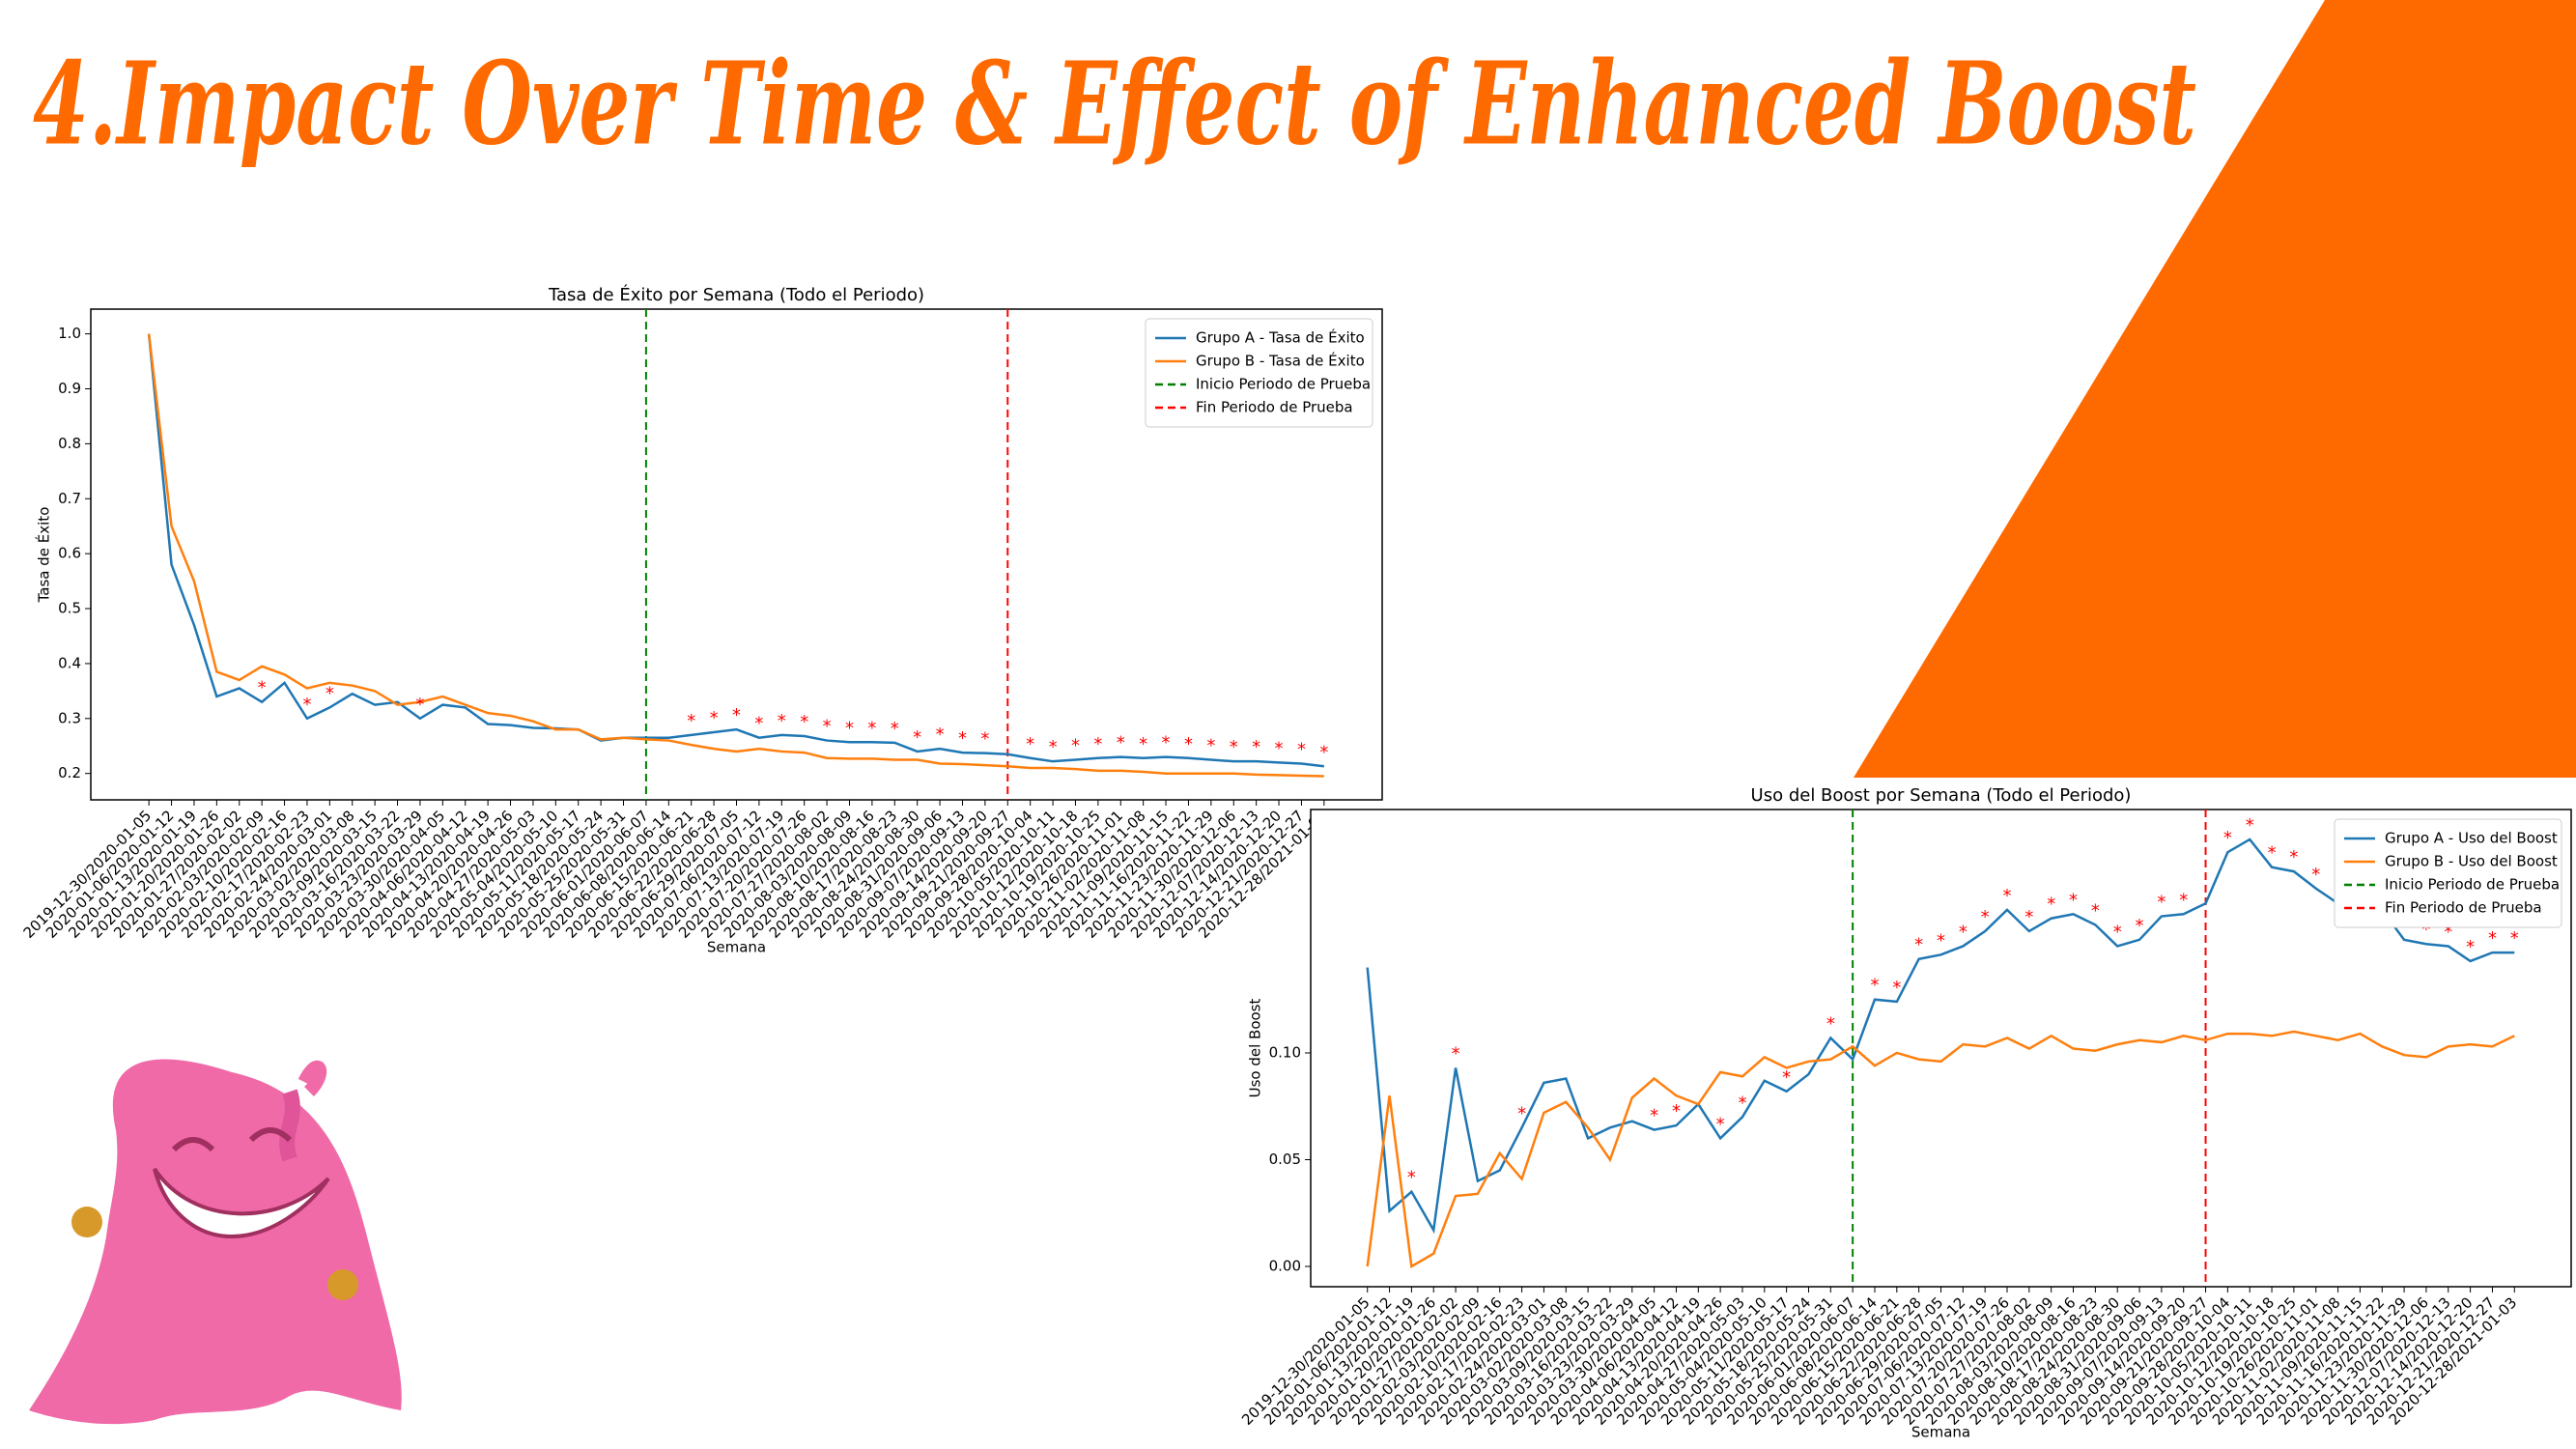 Image resolution: width=2576 pixels, height=1449 pixels. I want to click on y-tick-label: 0.2, so click(69, 772).